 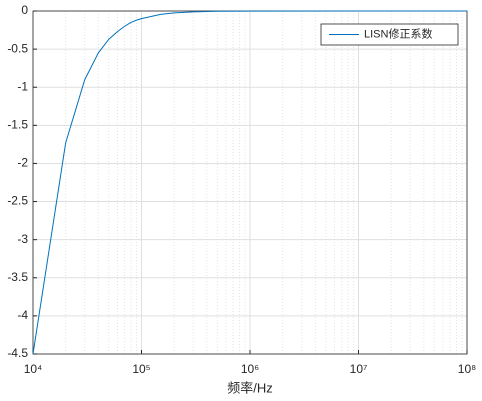 I want to click on x-tick-label: 10⁴, so click(x=33, y=369).